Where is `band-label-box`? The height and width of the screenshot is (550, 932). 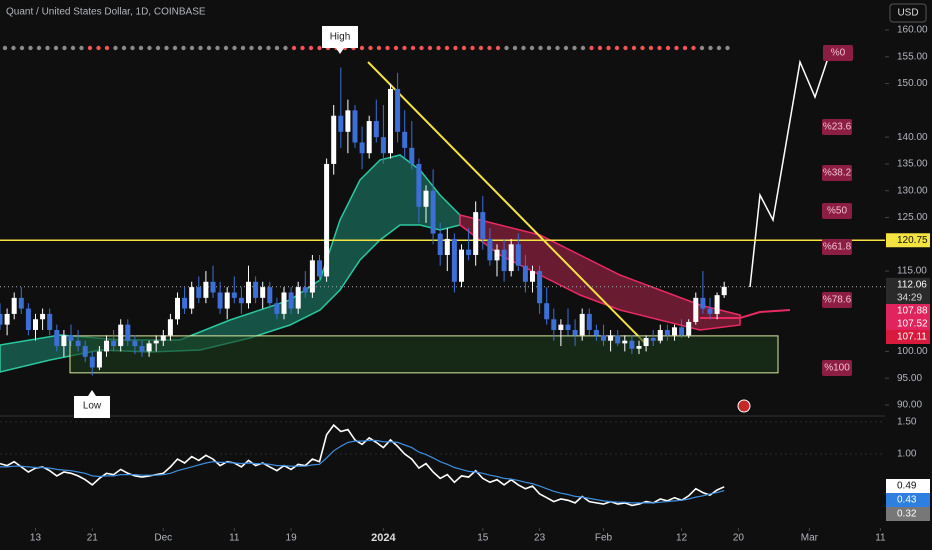 band-label-box is located at coordinates (908, 324).